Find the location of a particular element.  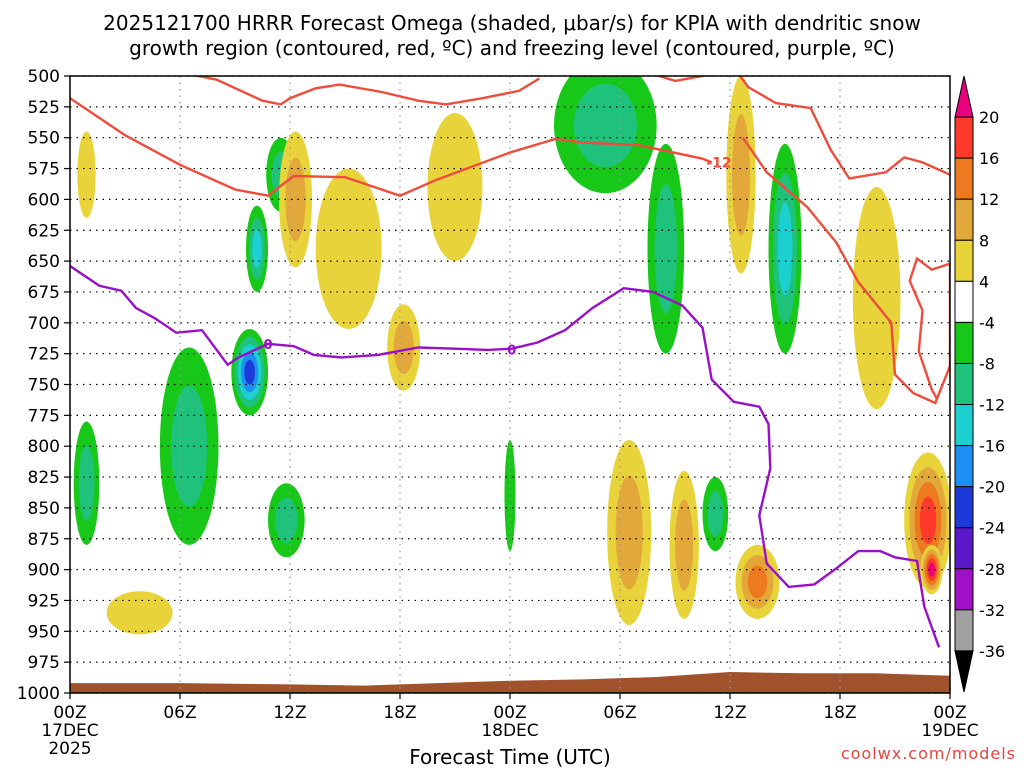

x-date-label: 17DEC is located at coordinates (69, 731).